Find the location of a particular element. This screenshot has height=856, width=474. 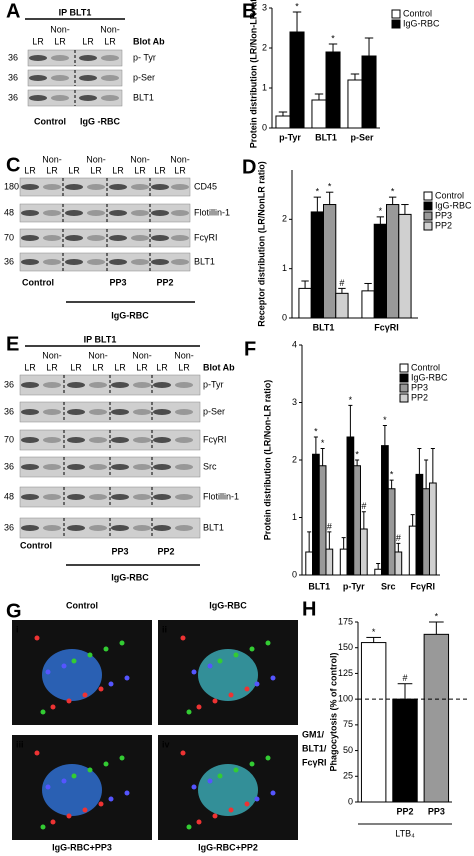

mw-label: 36 is located at coordinates (9, 527).